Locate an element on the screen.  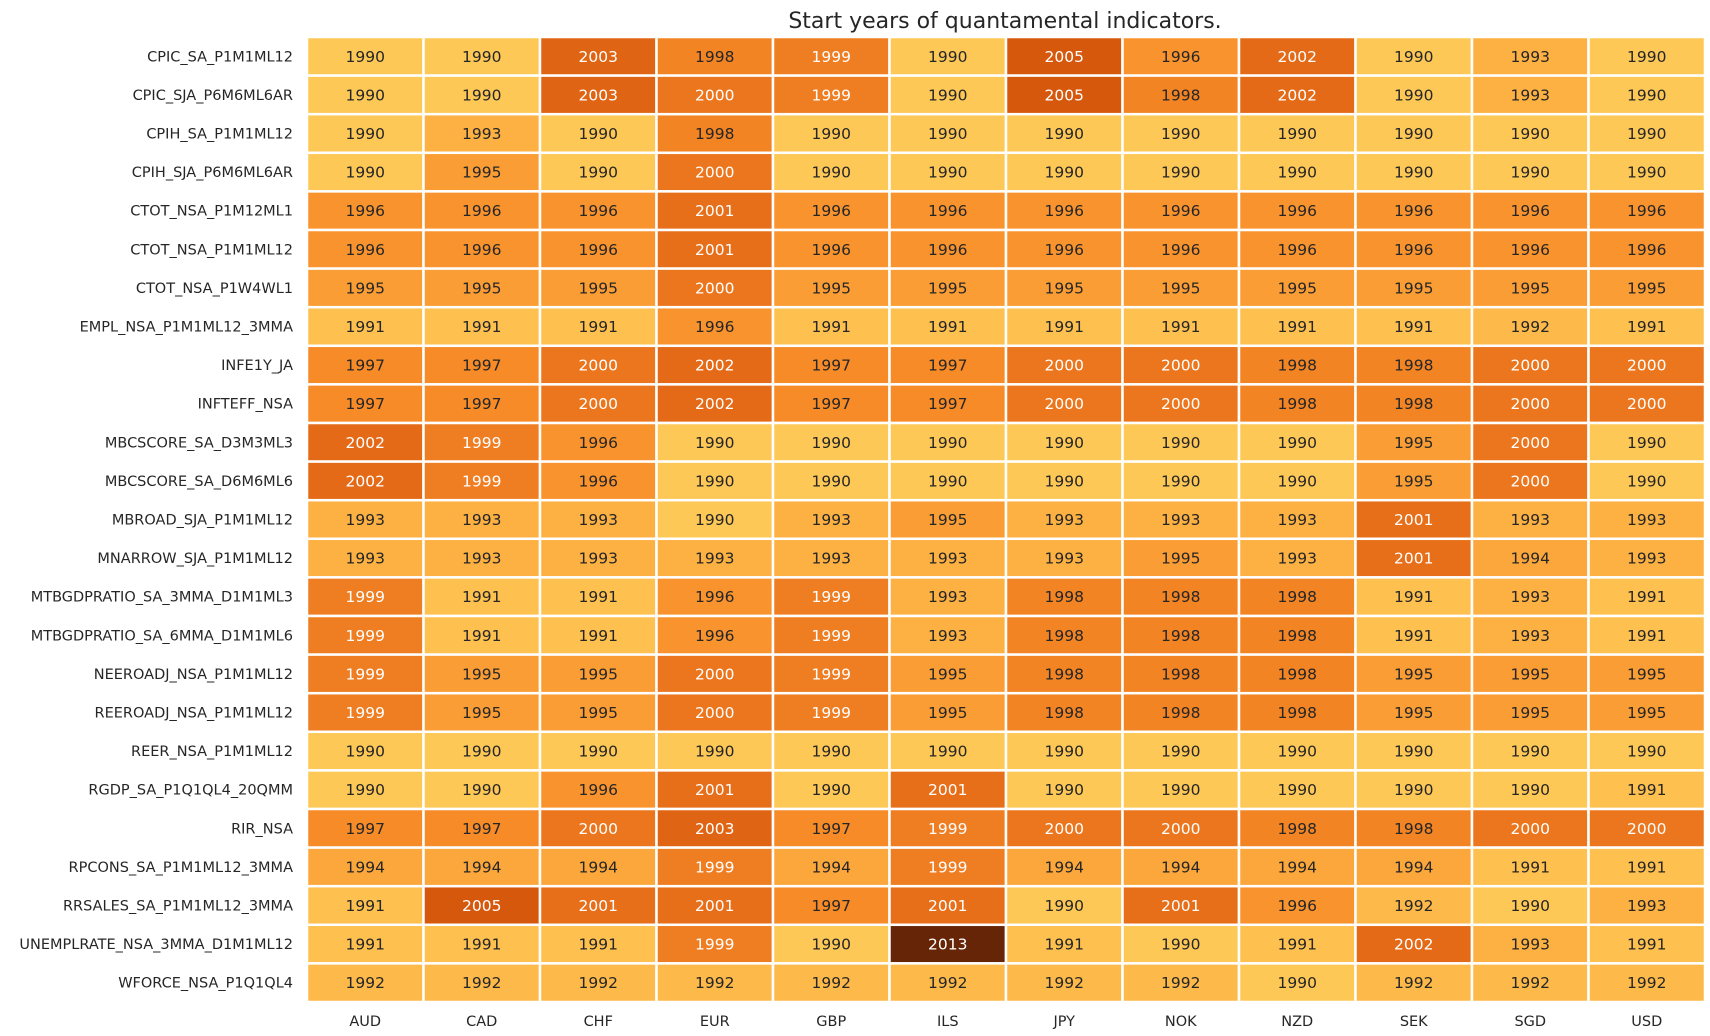
column-label: ILS is located at coordinates (948, 1022).